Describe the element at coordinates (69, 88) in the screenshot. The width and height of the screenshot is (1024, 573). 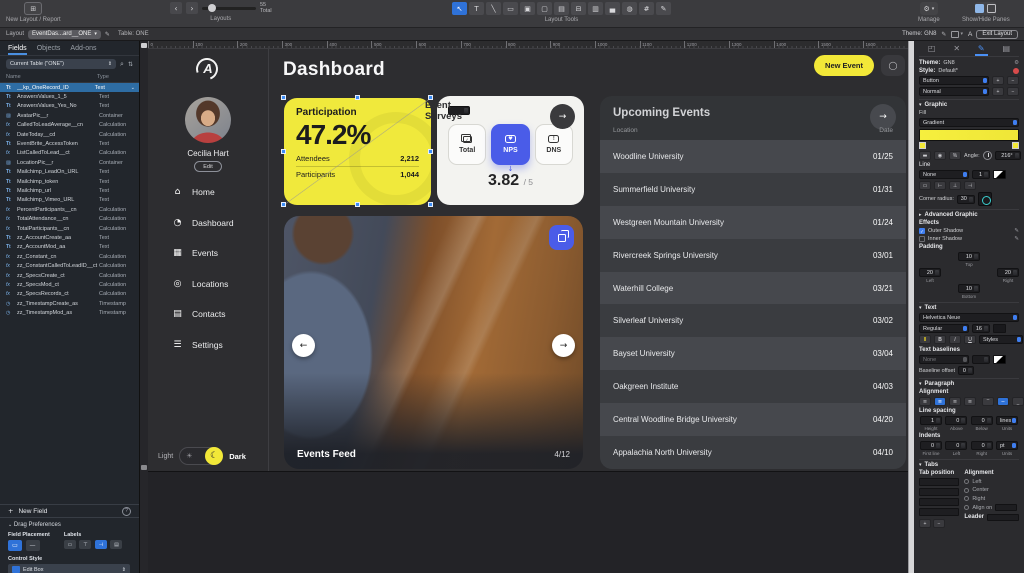
I see `field-row: __kp_OneRecord_ID Text ⌄` at that location.